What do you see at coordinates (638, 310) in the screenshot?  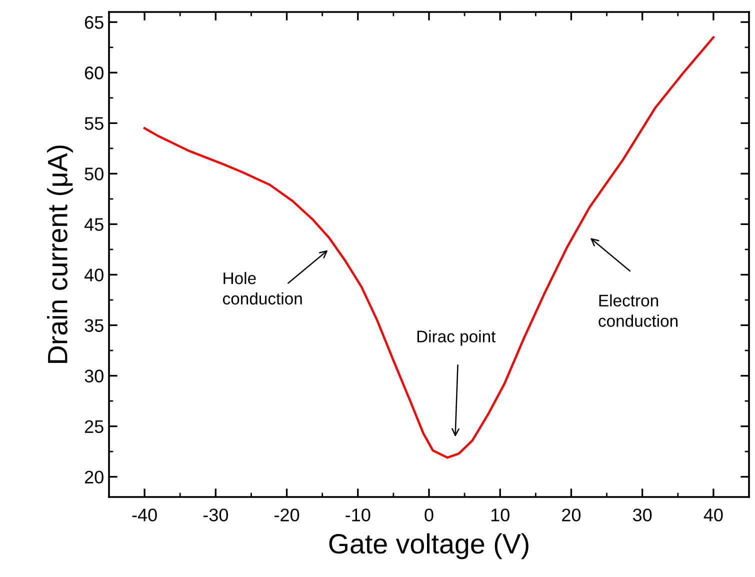 I see `annotation: Electron conduction` at bounding box center [638, 310].